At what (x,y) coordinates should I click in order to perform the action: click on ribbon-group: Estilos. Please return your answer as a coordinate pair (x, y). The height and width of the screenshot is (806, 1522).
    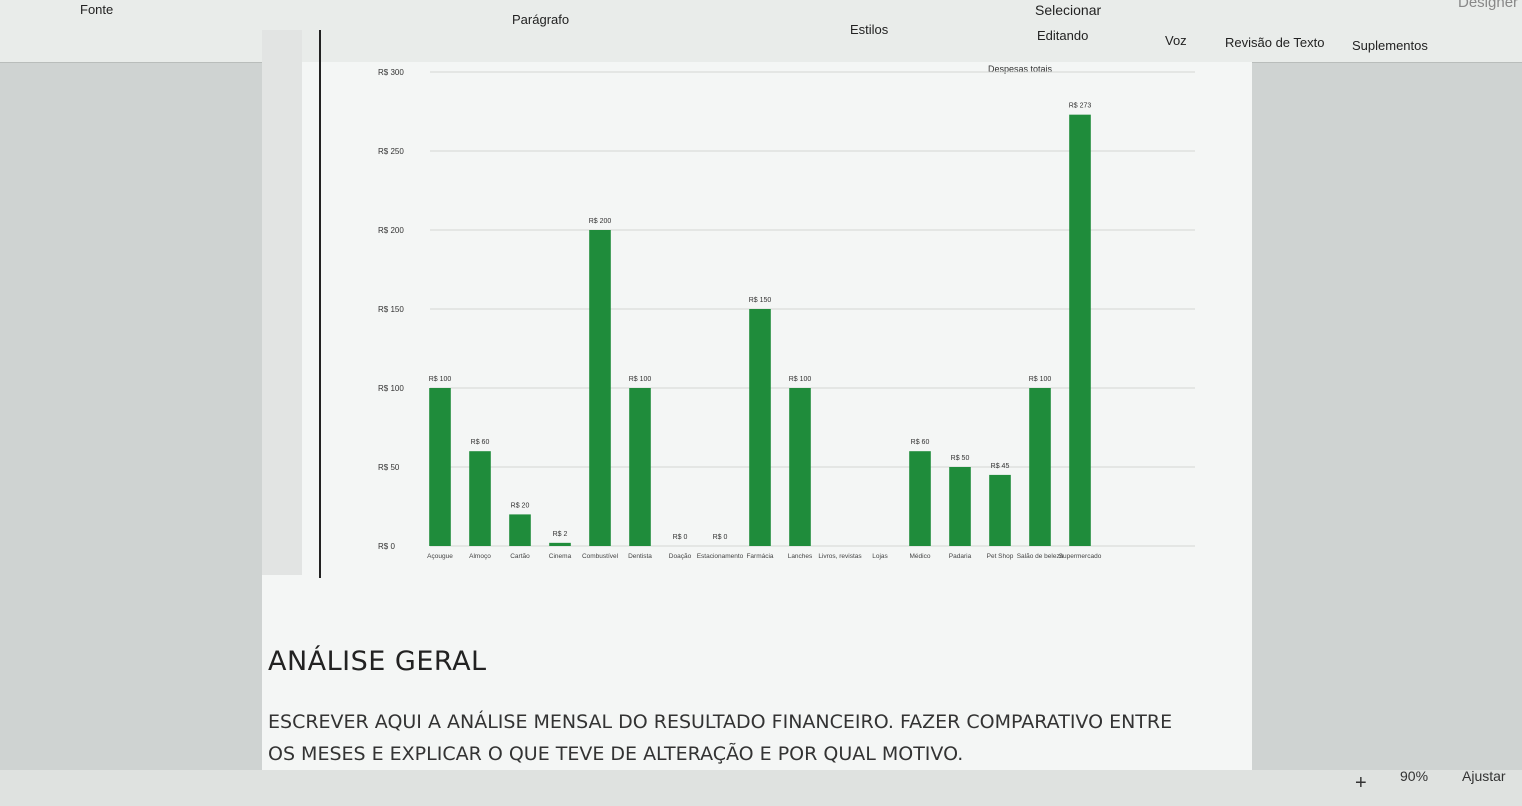
    Looking at the image, I should click on (869, 29).